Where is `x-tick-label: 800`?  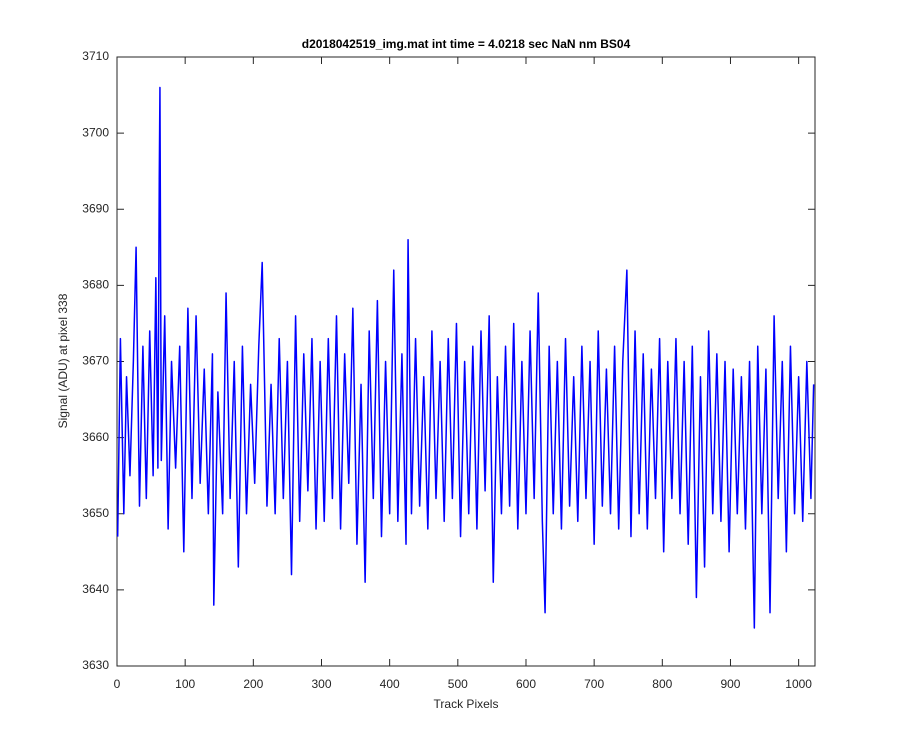
x-tick-label: 800 is located at coordinates (662, 684).